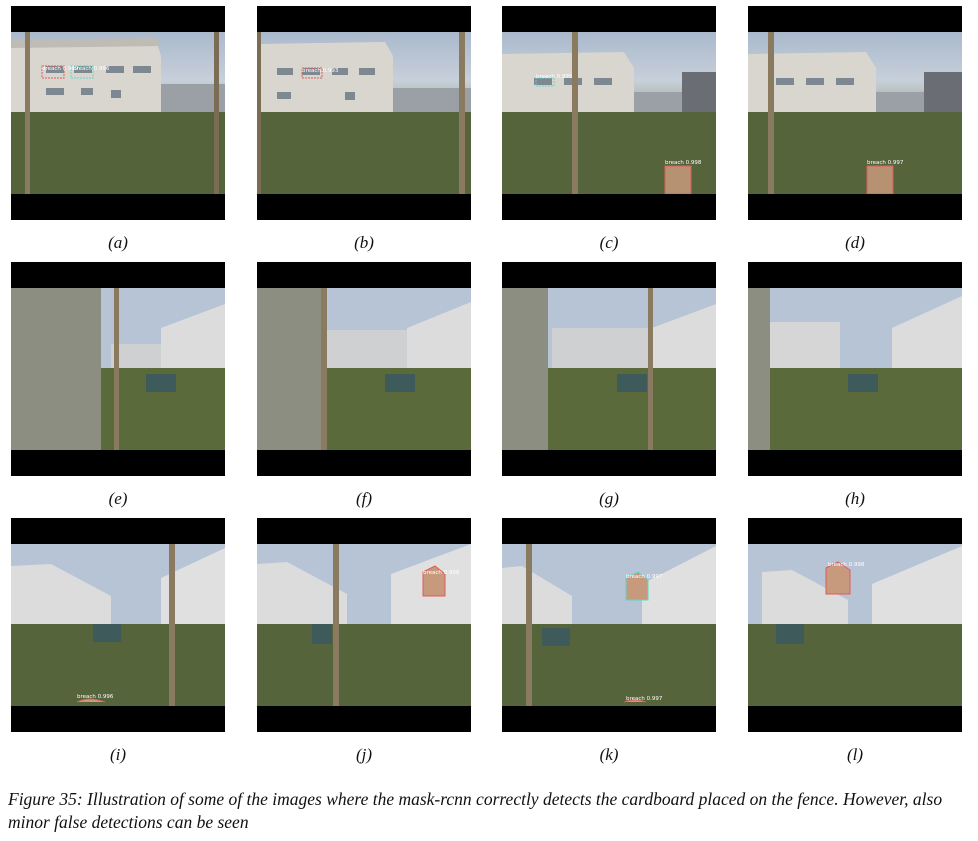  I want to click on subfigure-label: (h), so click(855, 498).